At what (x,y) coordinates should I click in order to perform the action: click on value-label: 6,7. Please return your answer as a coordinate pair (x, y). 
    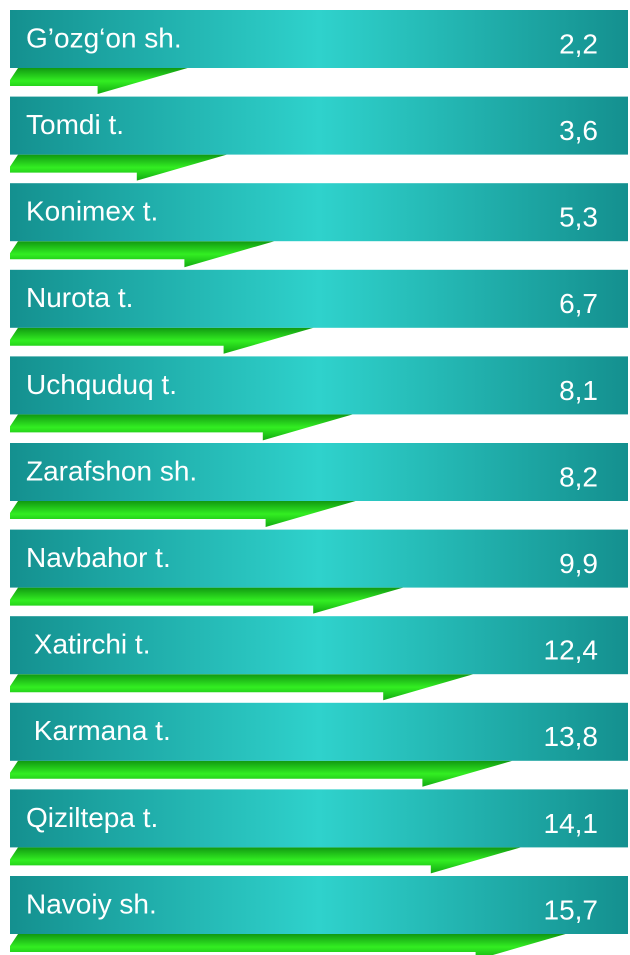
    Looking at the image, I should click on (578, 303).